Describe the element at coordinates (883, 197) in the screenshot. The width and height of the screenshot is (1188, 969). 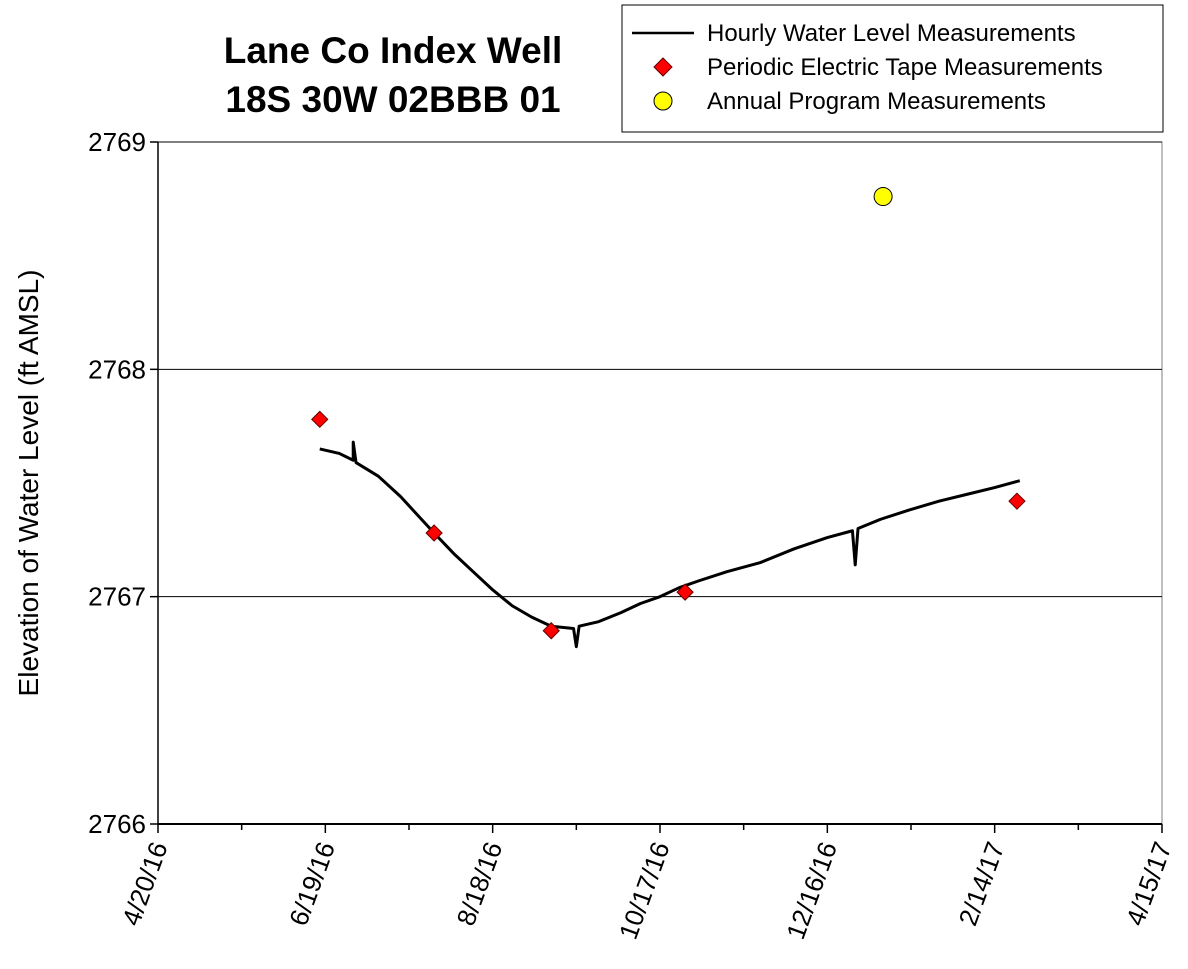
I see `annual-measurement` at that location.